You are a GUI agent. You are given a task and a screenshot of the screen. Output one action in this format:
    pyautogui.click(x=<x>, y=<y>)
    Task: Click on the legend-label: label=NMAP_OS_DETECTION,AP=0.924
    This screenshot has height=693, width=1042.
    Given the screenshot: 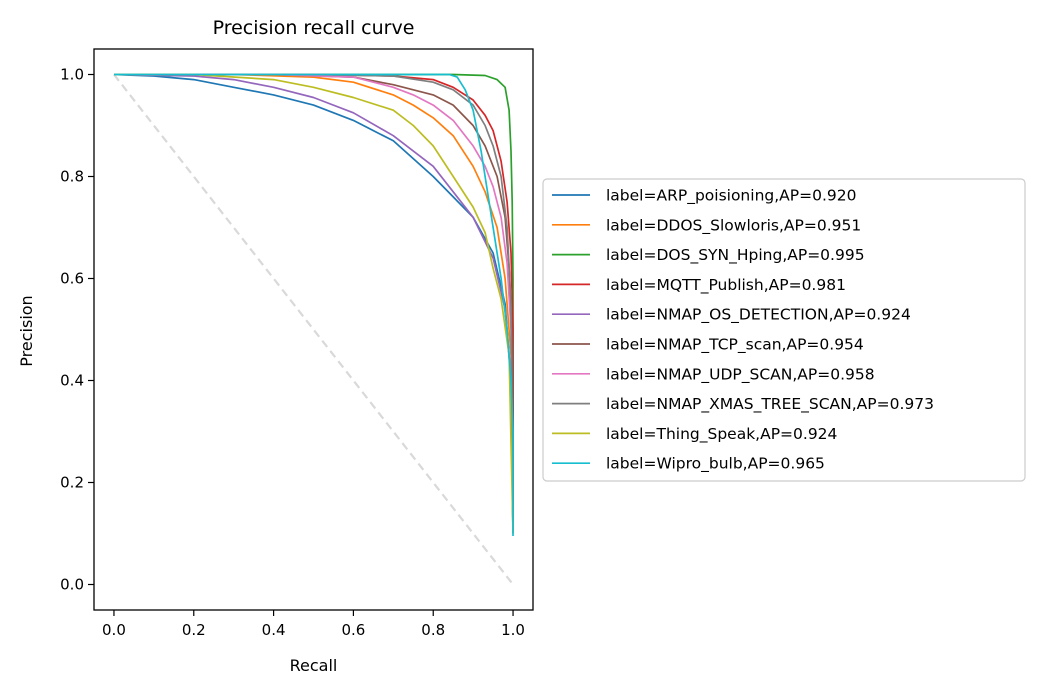 What is the action you would take?
    pyautogui.click(x=758, y=315)
    